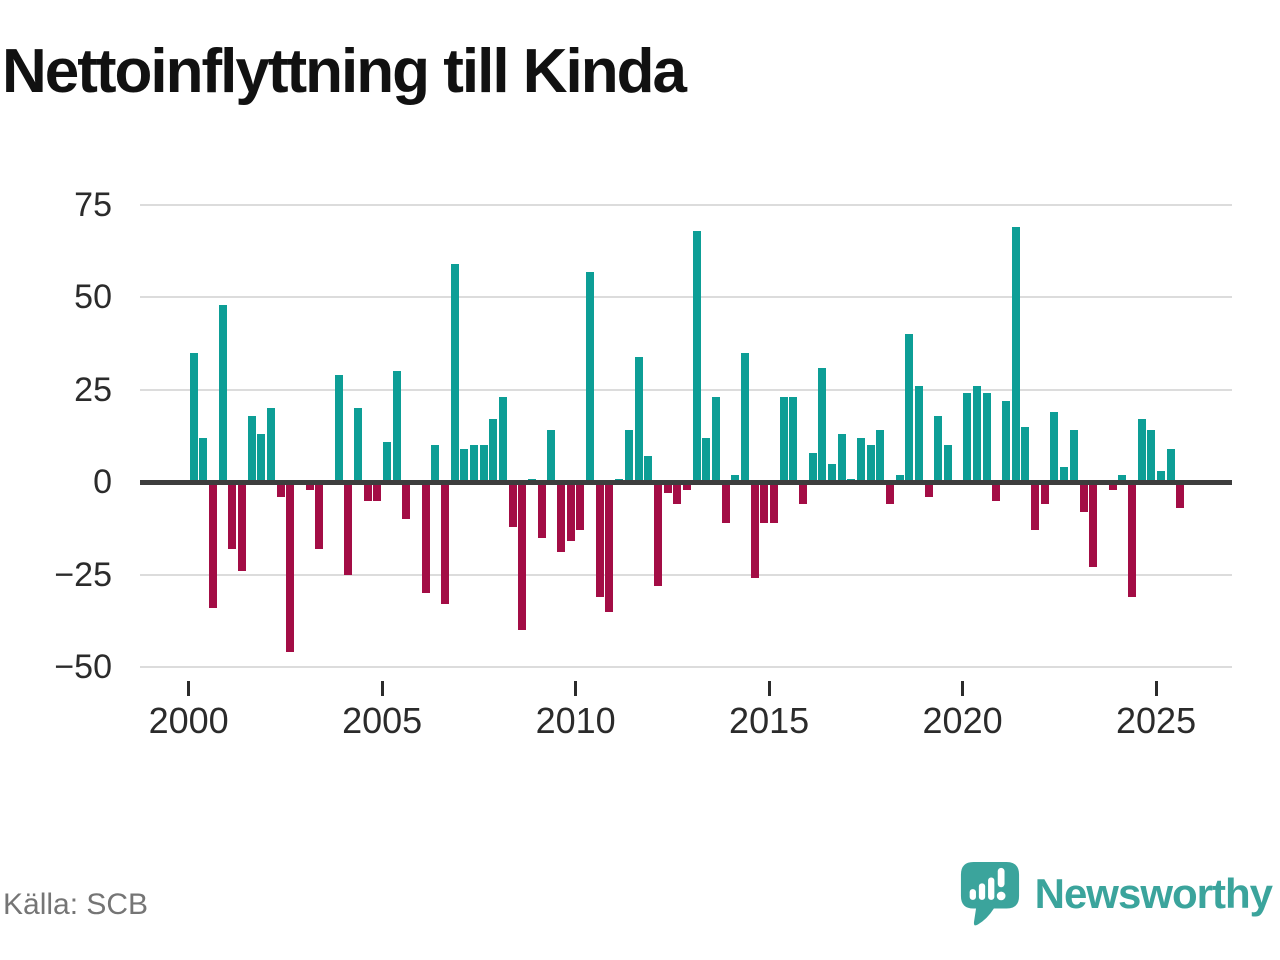 The image size is (1280, 960). What do you see at coordinates (483, 464) in the screenshot?
I see `bar-2007Q3` at bounding box center [483, 464].